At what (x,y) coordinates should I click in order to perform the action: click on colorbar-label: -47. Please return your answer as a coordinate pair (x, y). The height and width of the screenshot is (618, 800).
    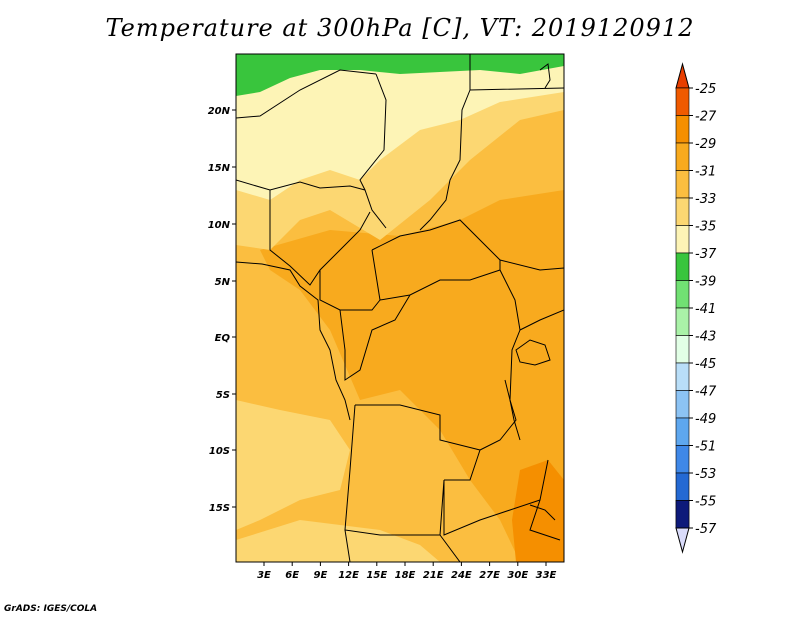
    Looking at the image, I should click on (706, 392).